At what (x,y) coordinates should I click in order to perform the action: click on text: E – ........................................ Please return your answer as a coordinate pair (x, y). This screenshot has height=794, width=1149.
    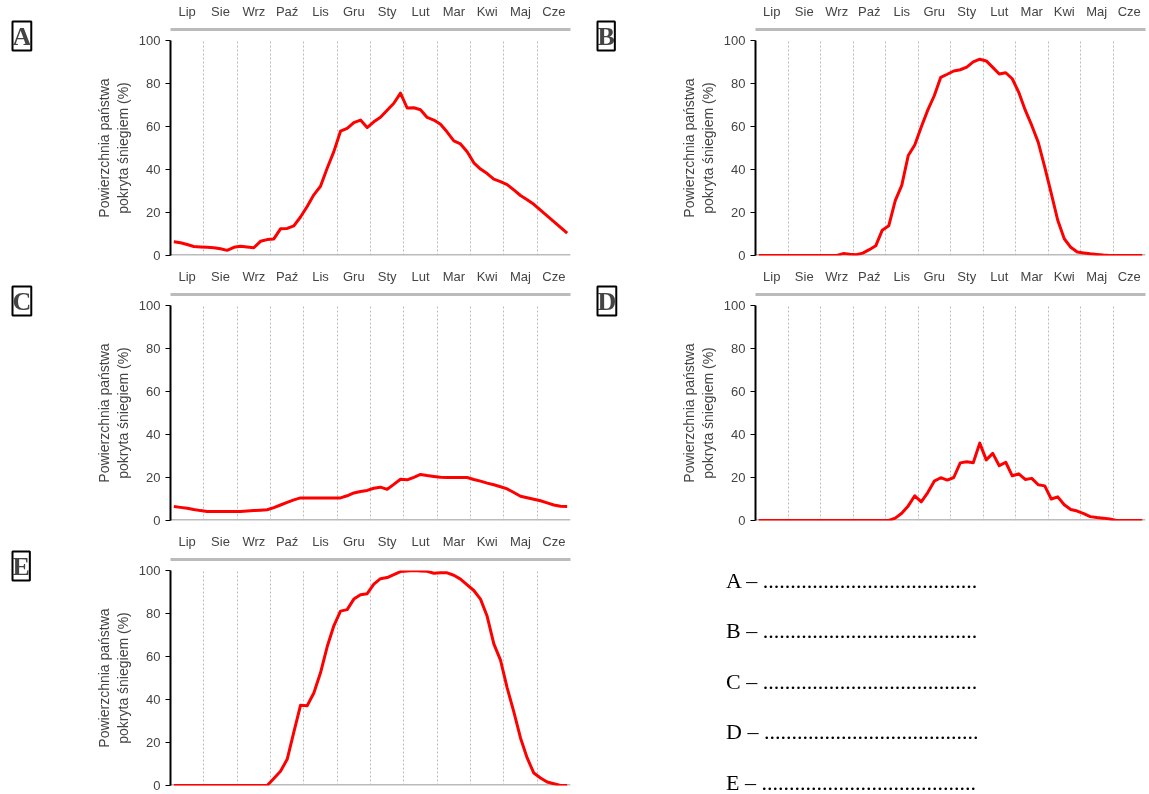
    Looking at the image, I should click on (851, 781).